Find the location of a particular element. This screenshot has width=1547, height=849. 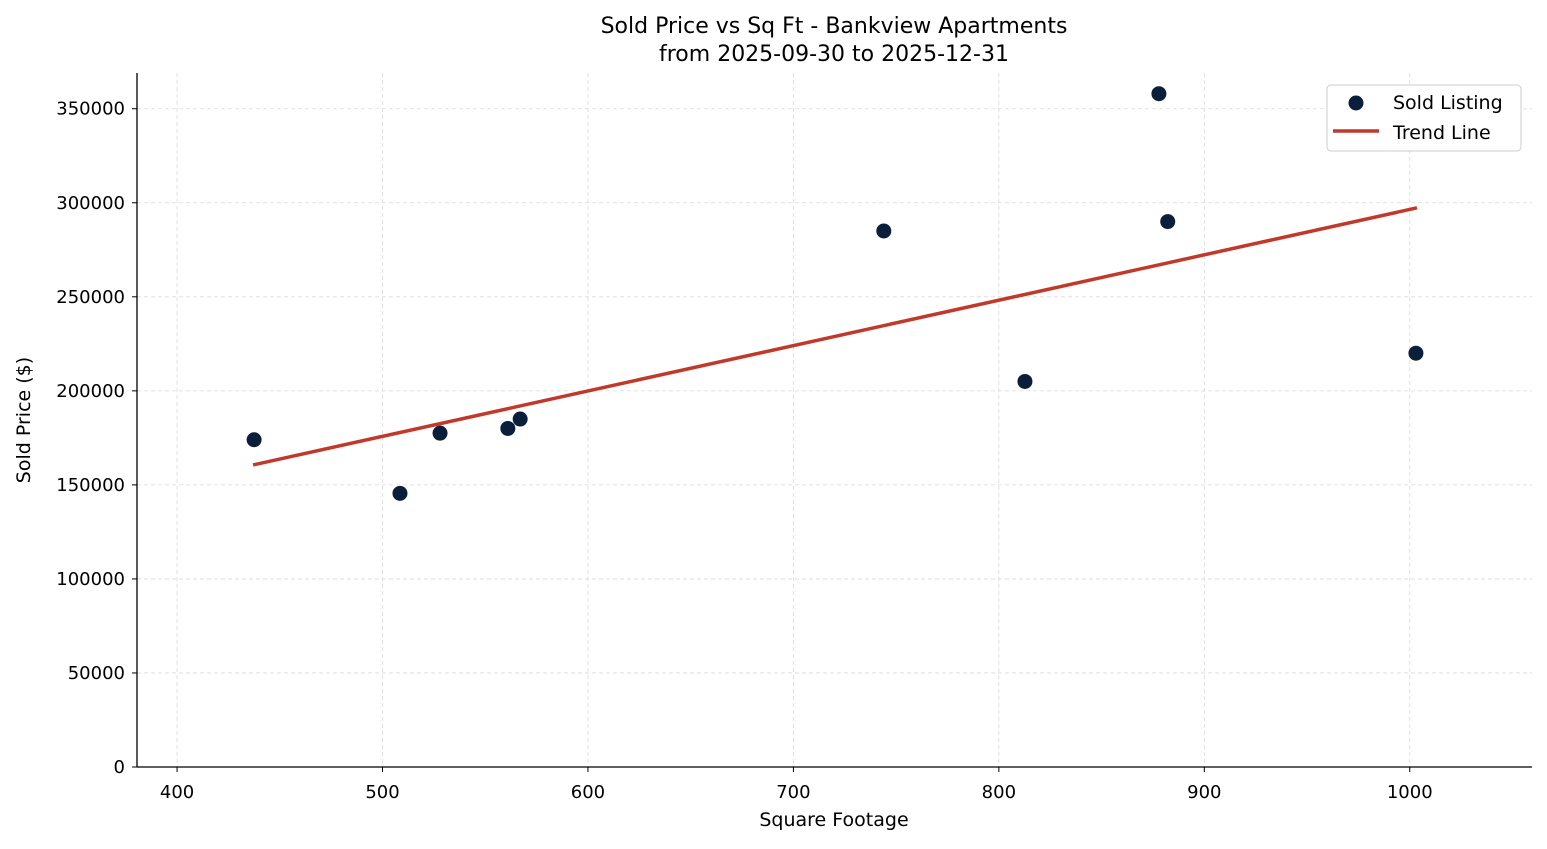

y-tick-label: 350000 is located at coordinates (90, 109).